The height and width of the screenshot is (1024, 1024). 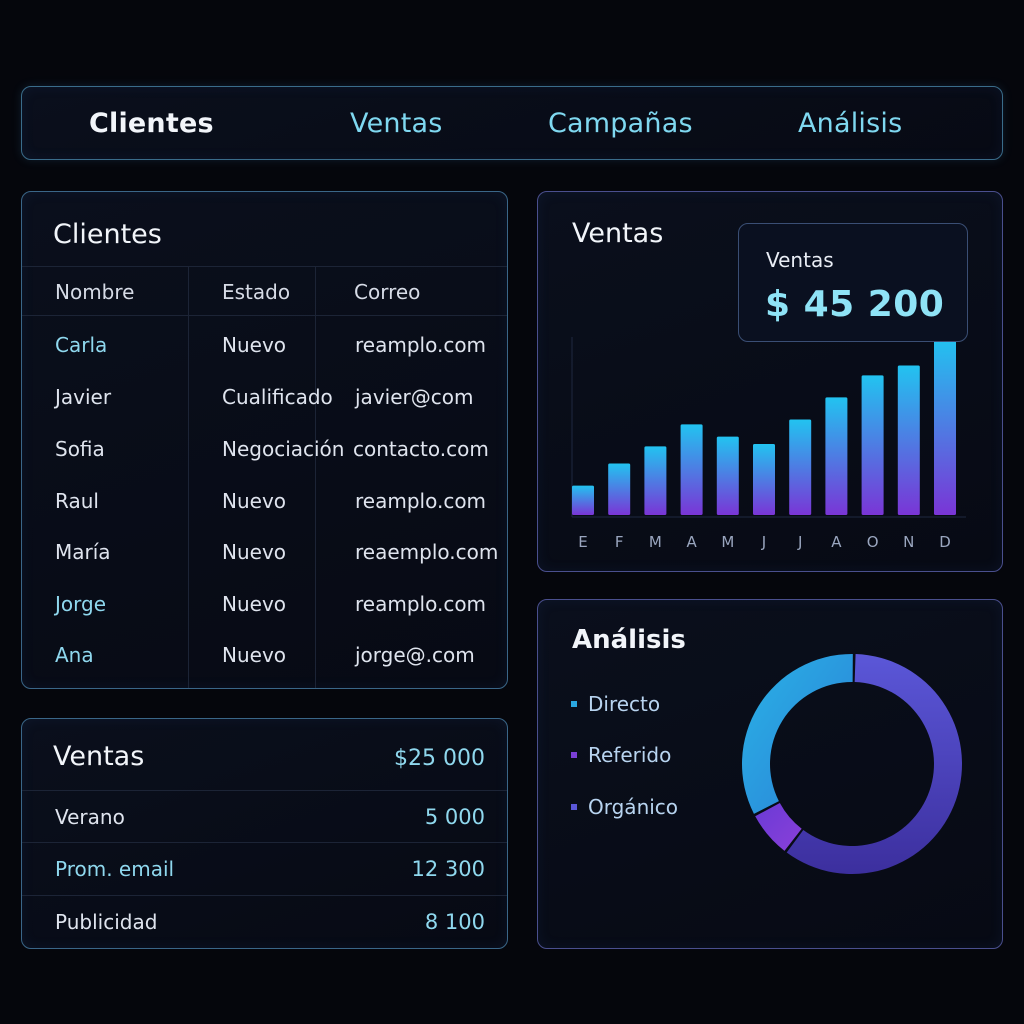 What do you see at coordinates (107, 234) in the screenshot?
I see `clientes-title: Clientes` at bounding box center [107, 234].